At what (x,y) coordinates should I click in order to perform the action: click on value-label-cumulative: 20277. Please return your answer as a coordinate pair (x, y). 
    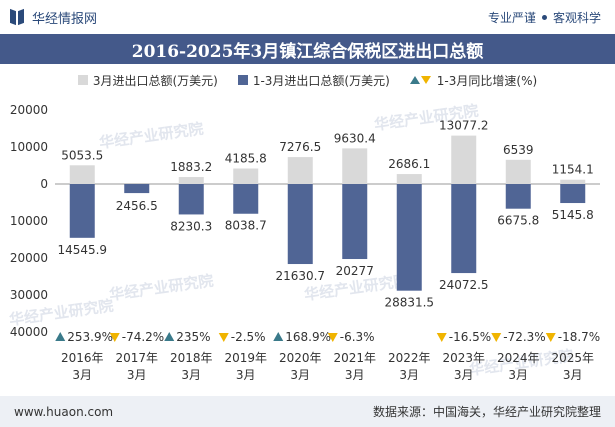
    Looking at the image, I should click on (355, 271).